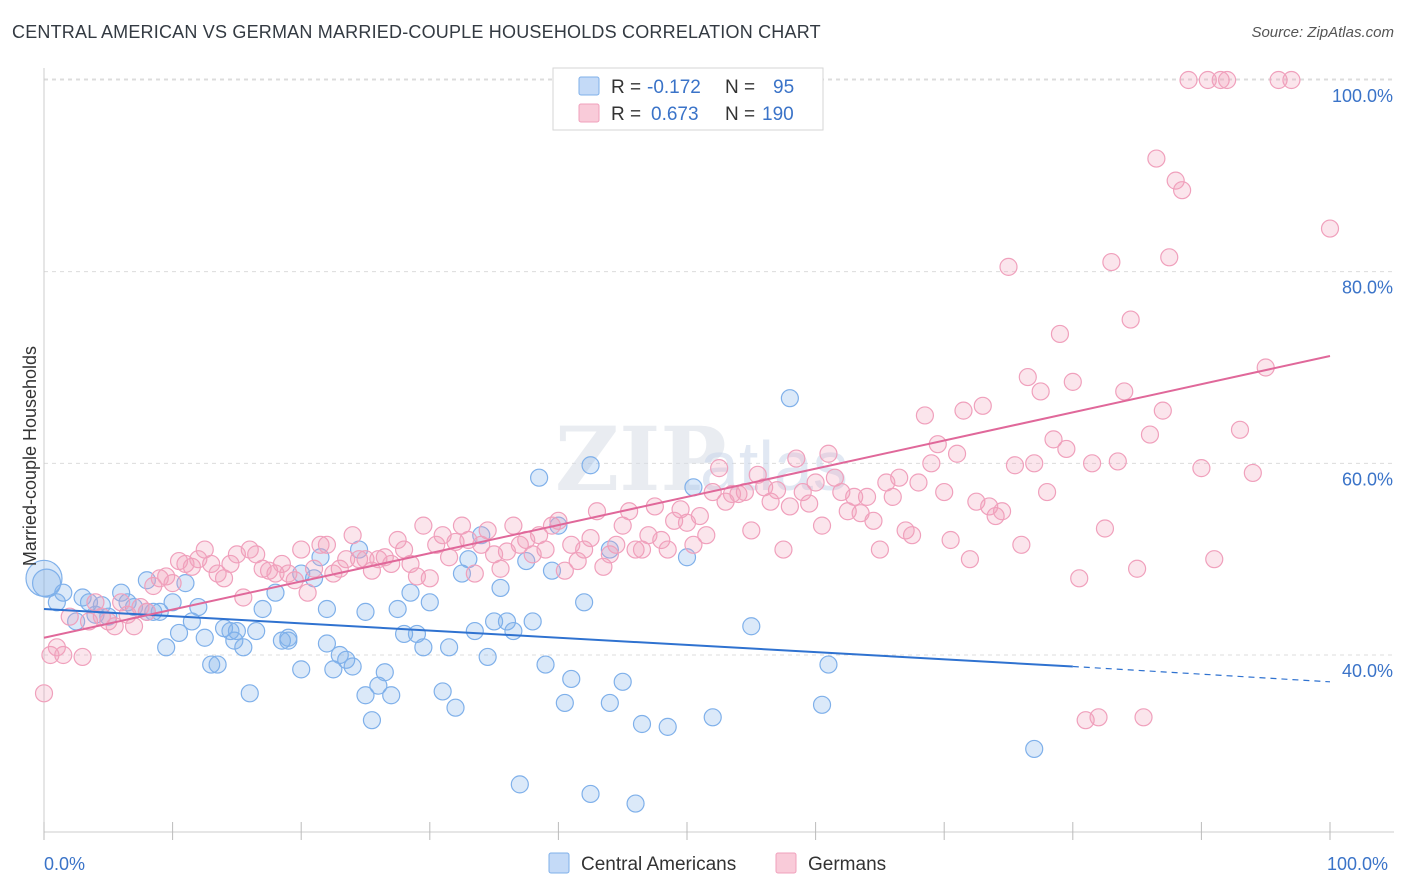  I want to click on watermark: ZIP atlas, so click(701, 459).